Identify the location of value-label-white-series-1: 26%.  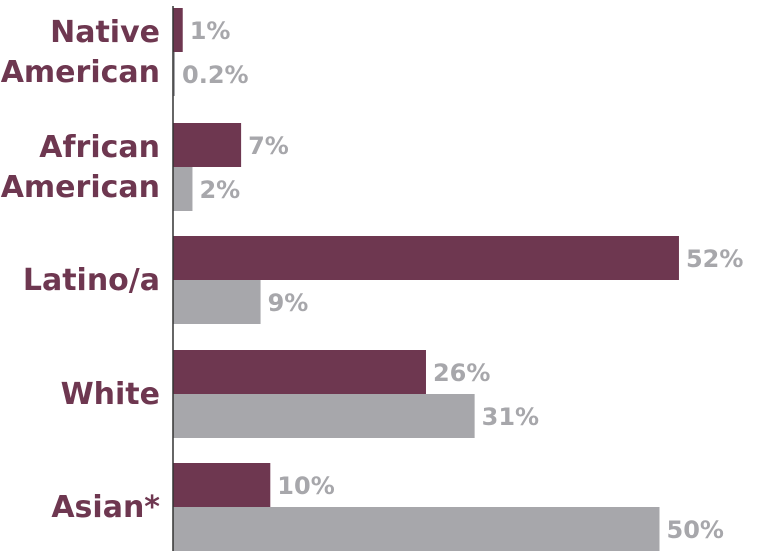
(461, 373).